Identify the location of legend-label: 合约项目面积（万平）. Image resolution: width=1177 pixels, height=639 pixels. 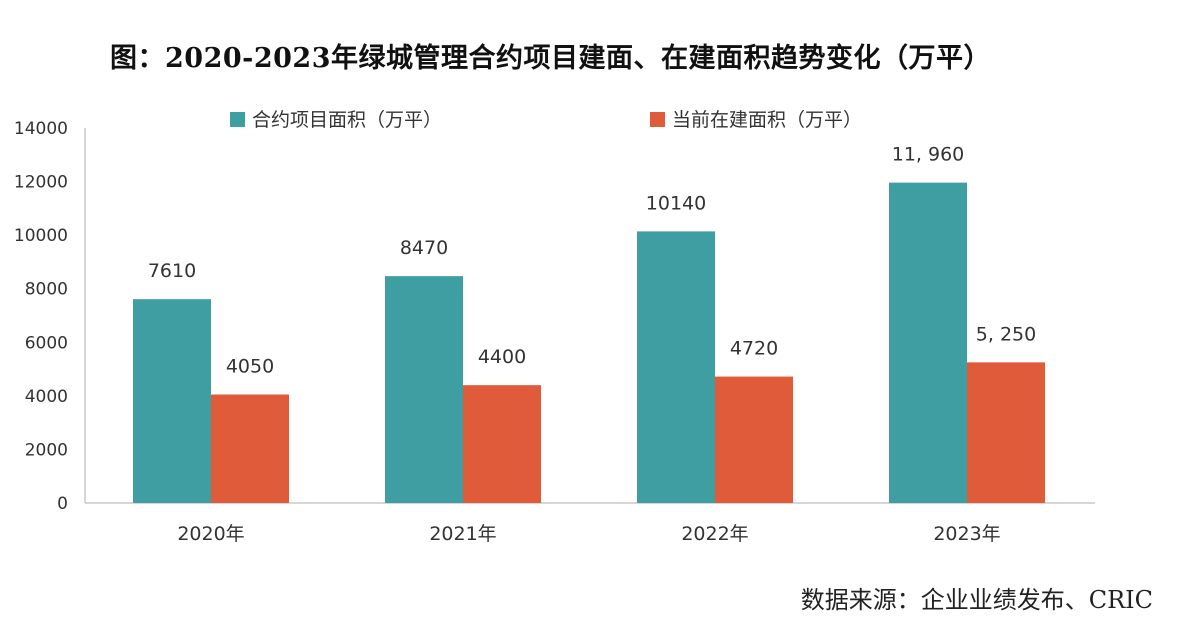
(347, 120).